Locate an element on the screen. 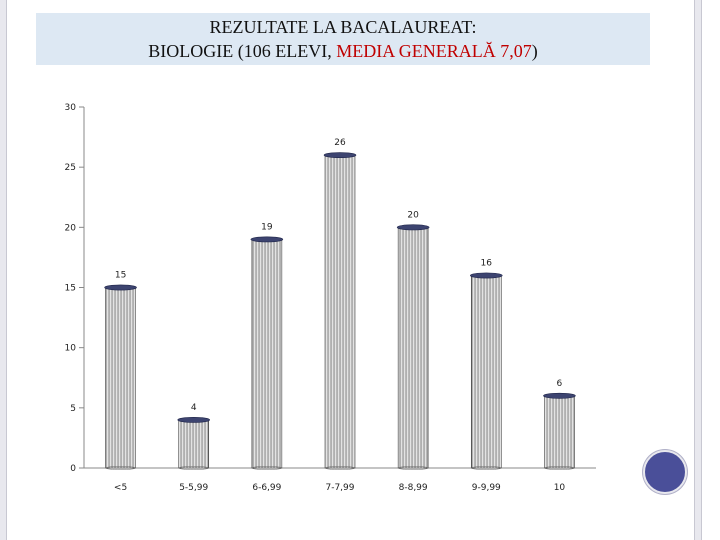 This screenshot has width=720, height=540. data-label: 16 is located at coordinates (487, 263).